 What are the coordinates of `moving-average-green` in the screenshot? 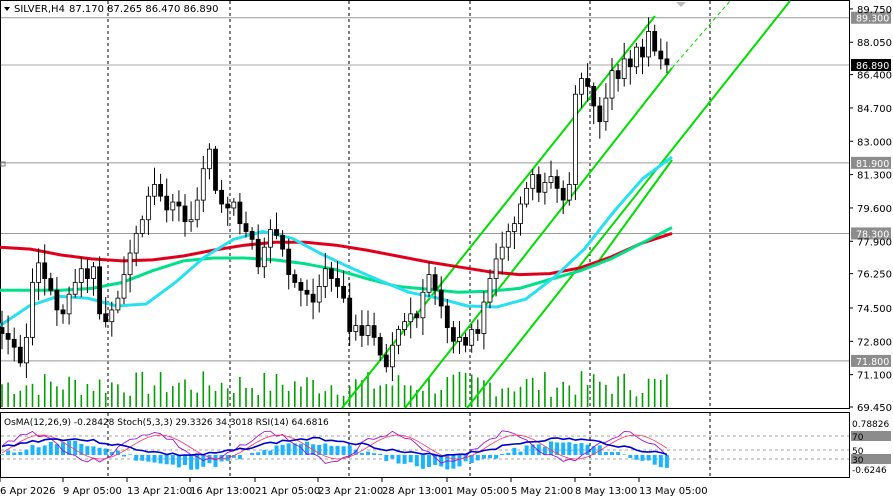 It's located at (336, 260).